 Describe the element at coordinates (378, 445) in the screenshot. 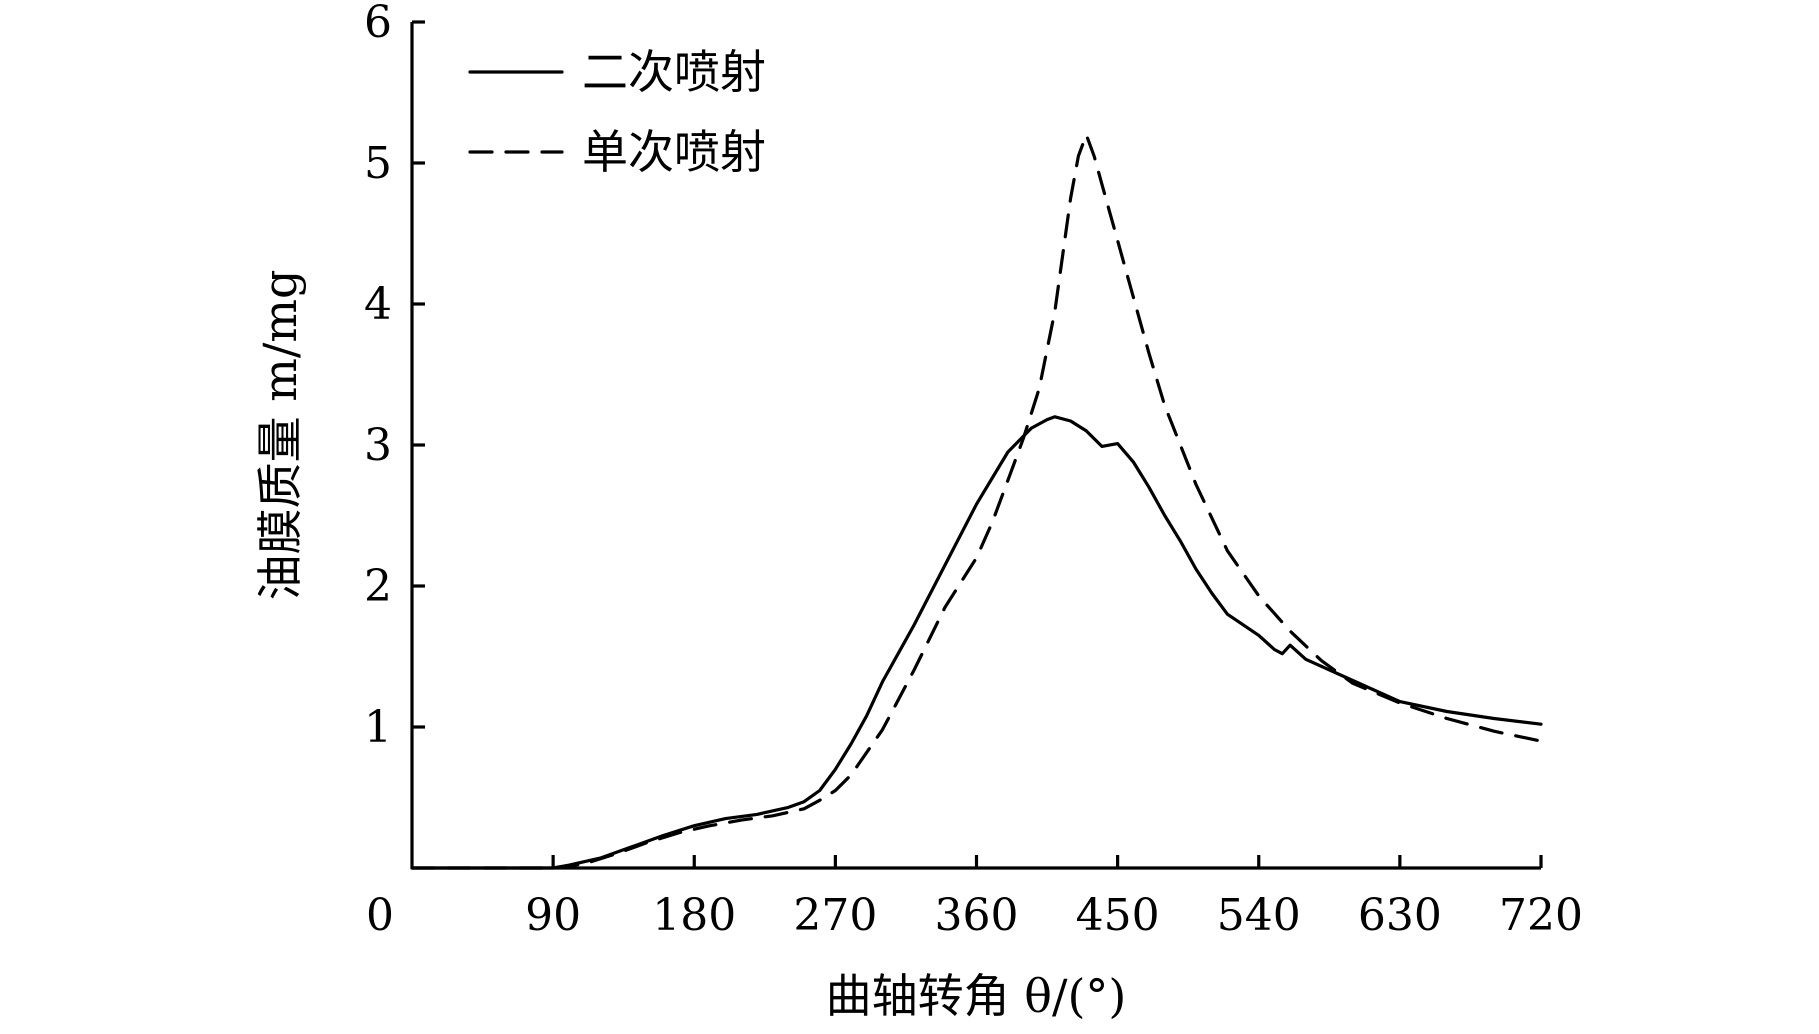

I see `y-tick-label: 3` at that location.